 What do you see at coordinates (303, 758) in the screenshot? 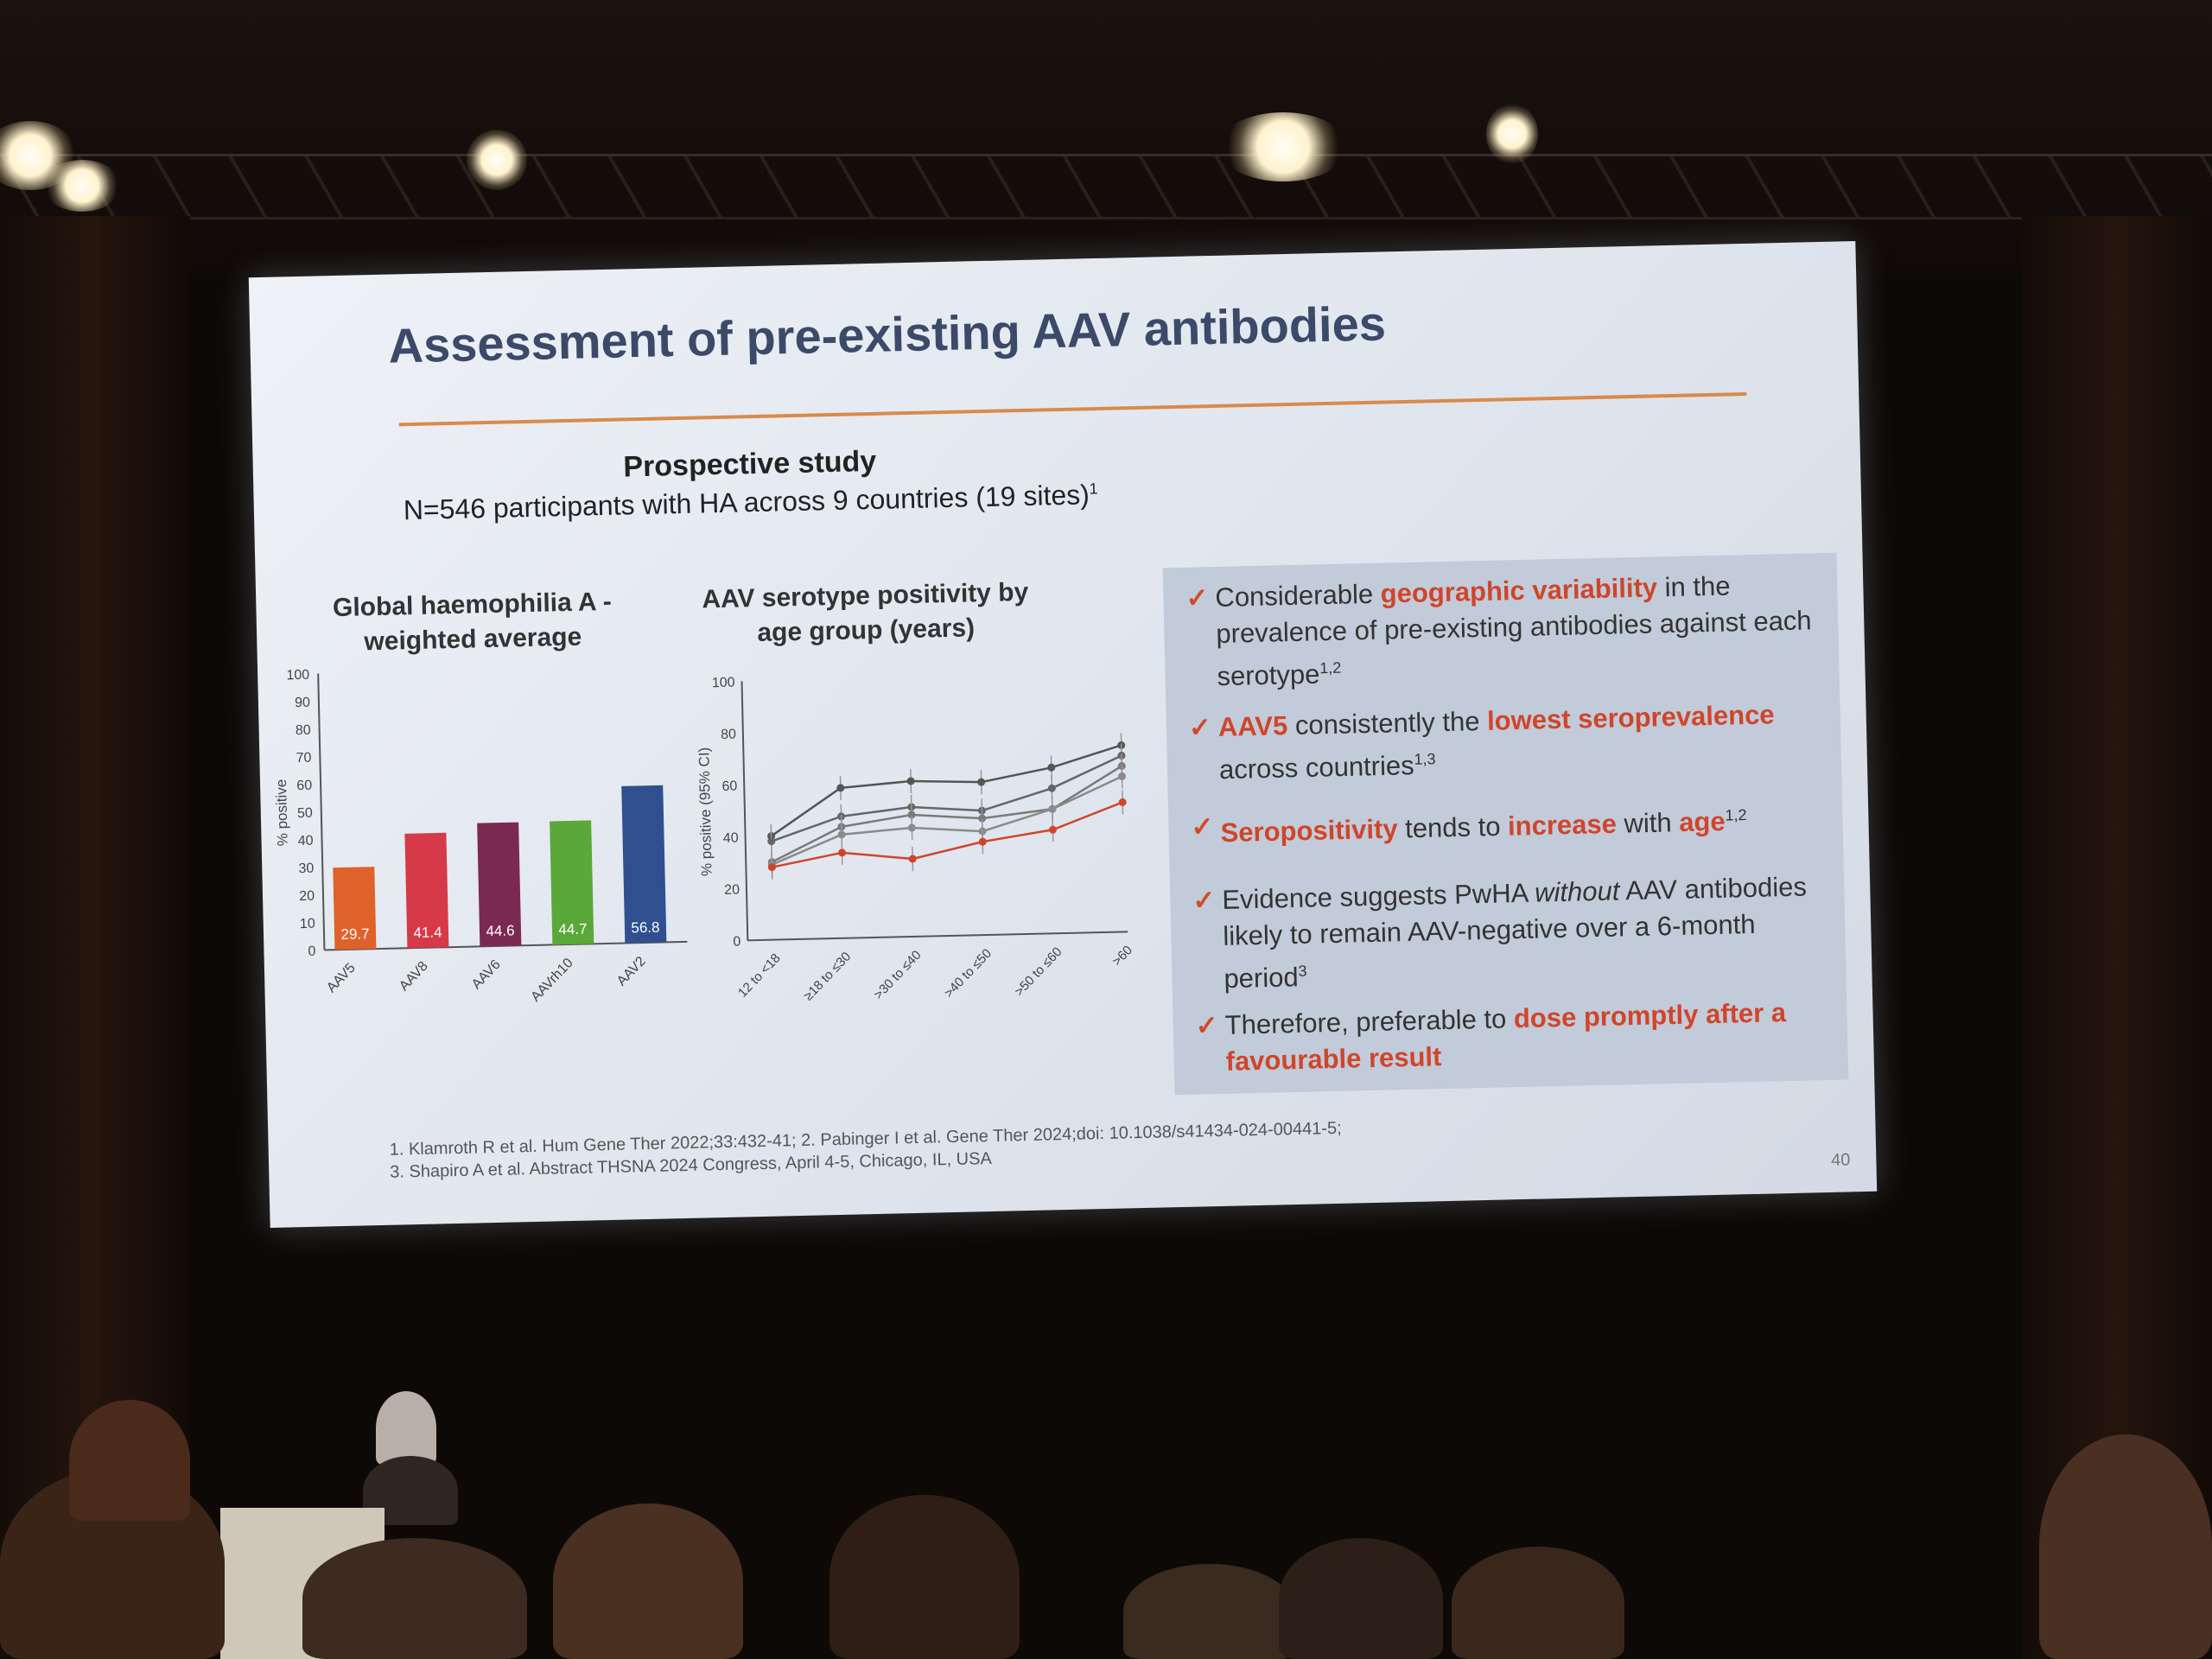
I see `bar-y-tick-label: 70` at bounding box center [303, 758].